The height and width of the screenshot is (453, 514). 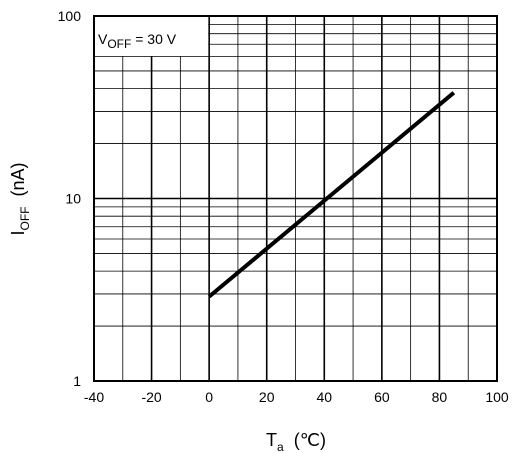 What do you see at coordinates (70, 16) in the screenshot?
I see `y-tick-label: 100` at bounding box center [70, 16].